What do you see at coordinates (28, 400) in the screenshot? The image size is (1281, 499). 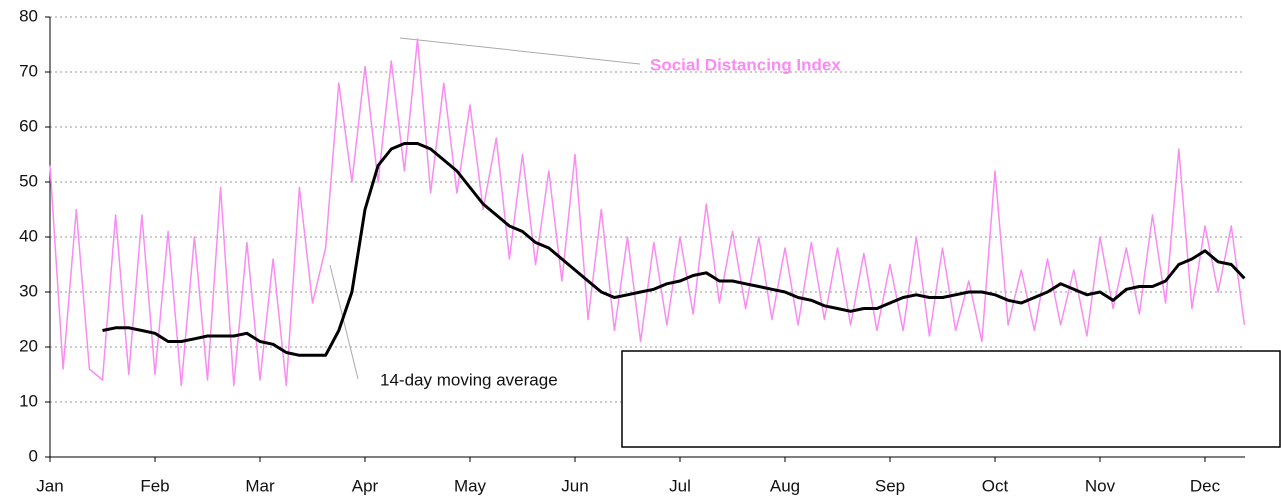 I see `y-tick-label: 10` at bounding box center [28, 400].